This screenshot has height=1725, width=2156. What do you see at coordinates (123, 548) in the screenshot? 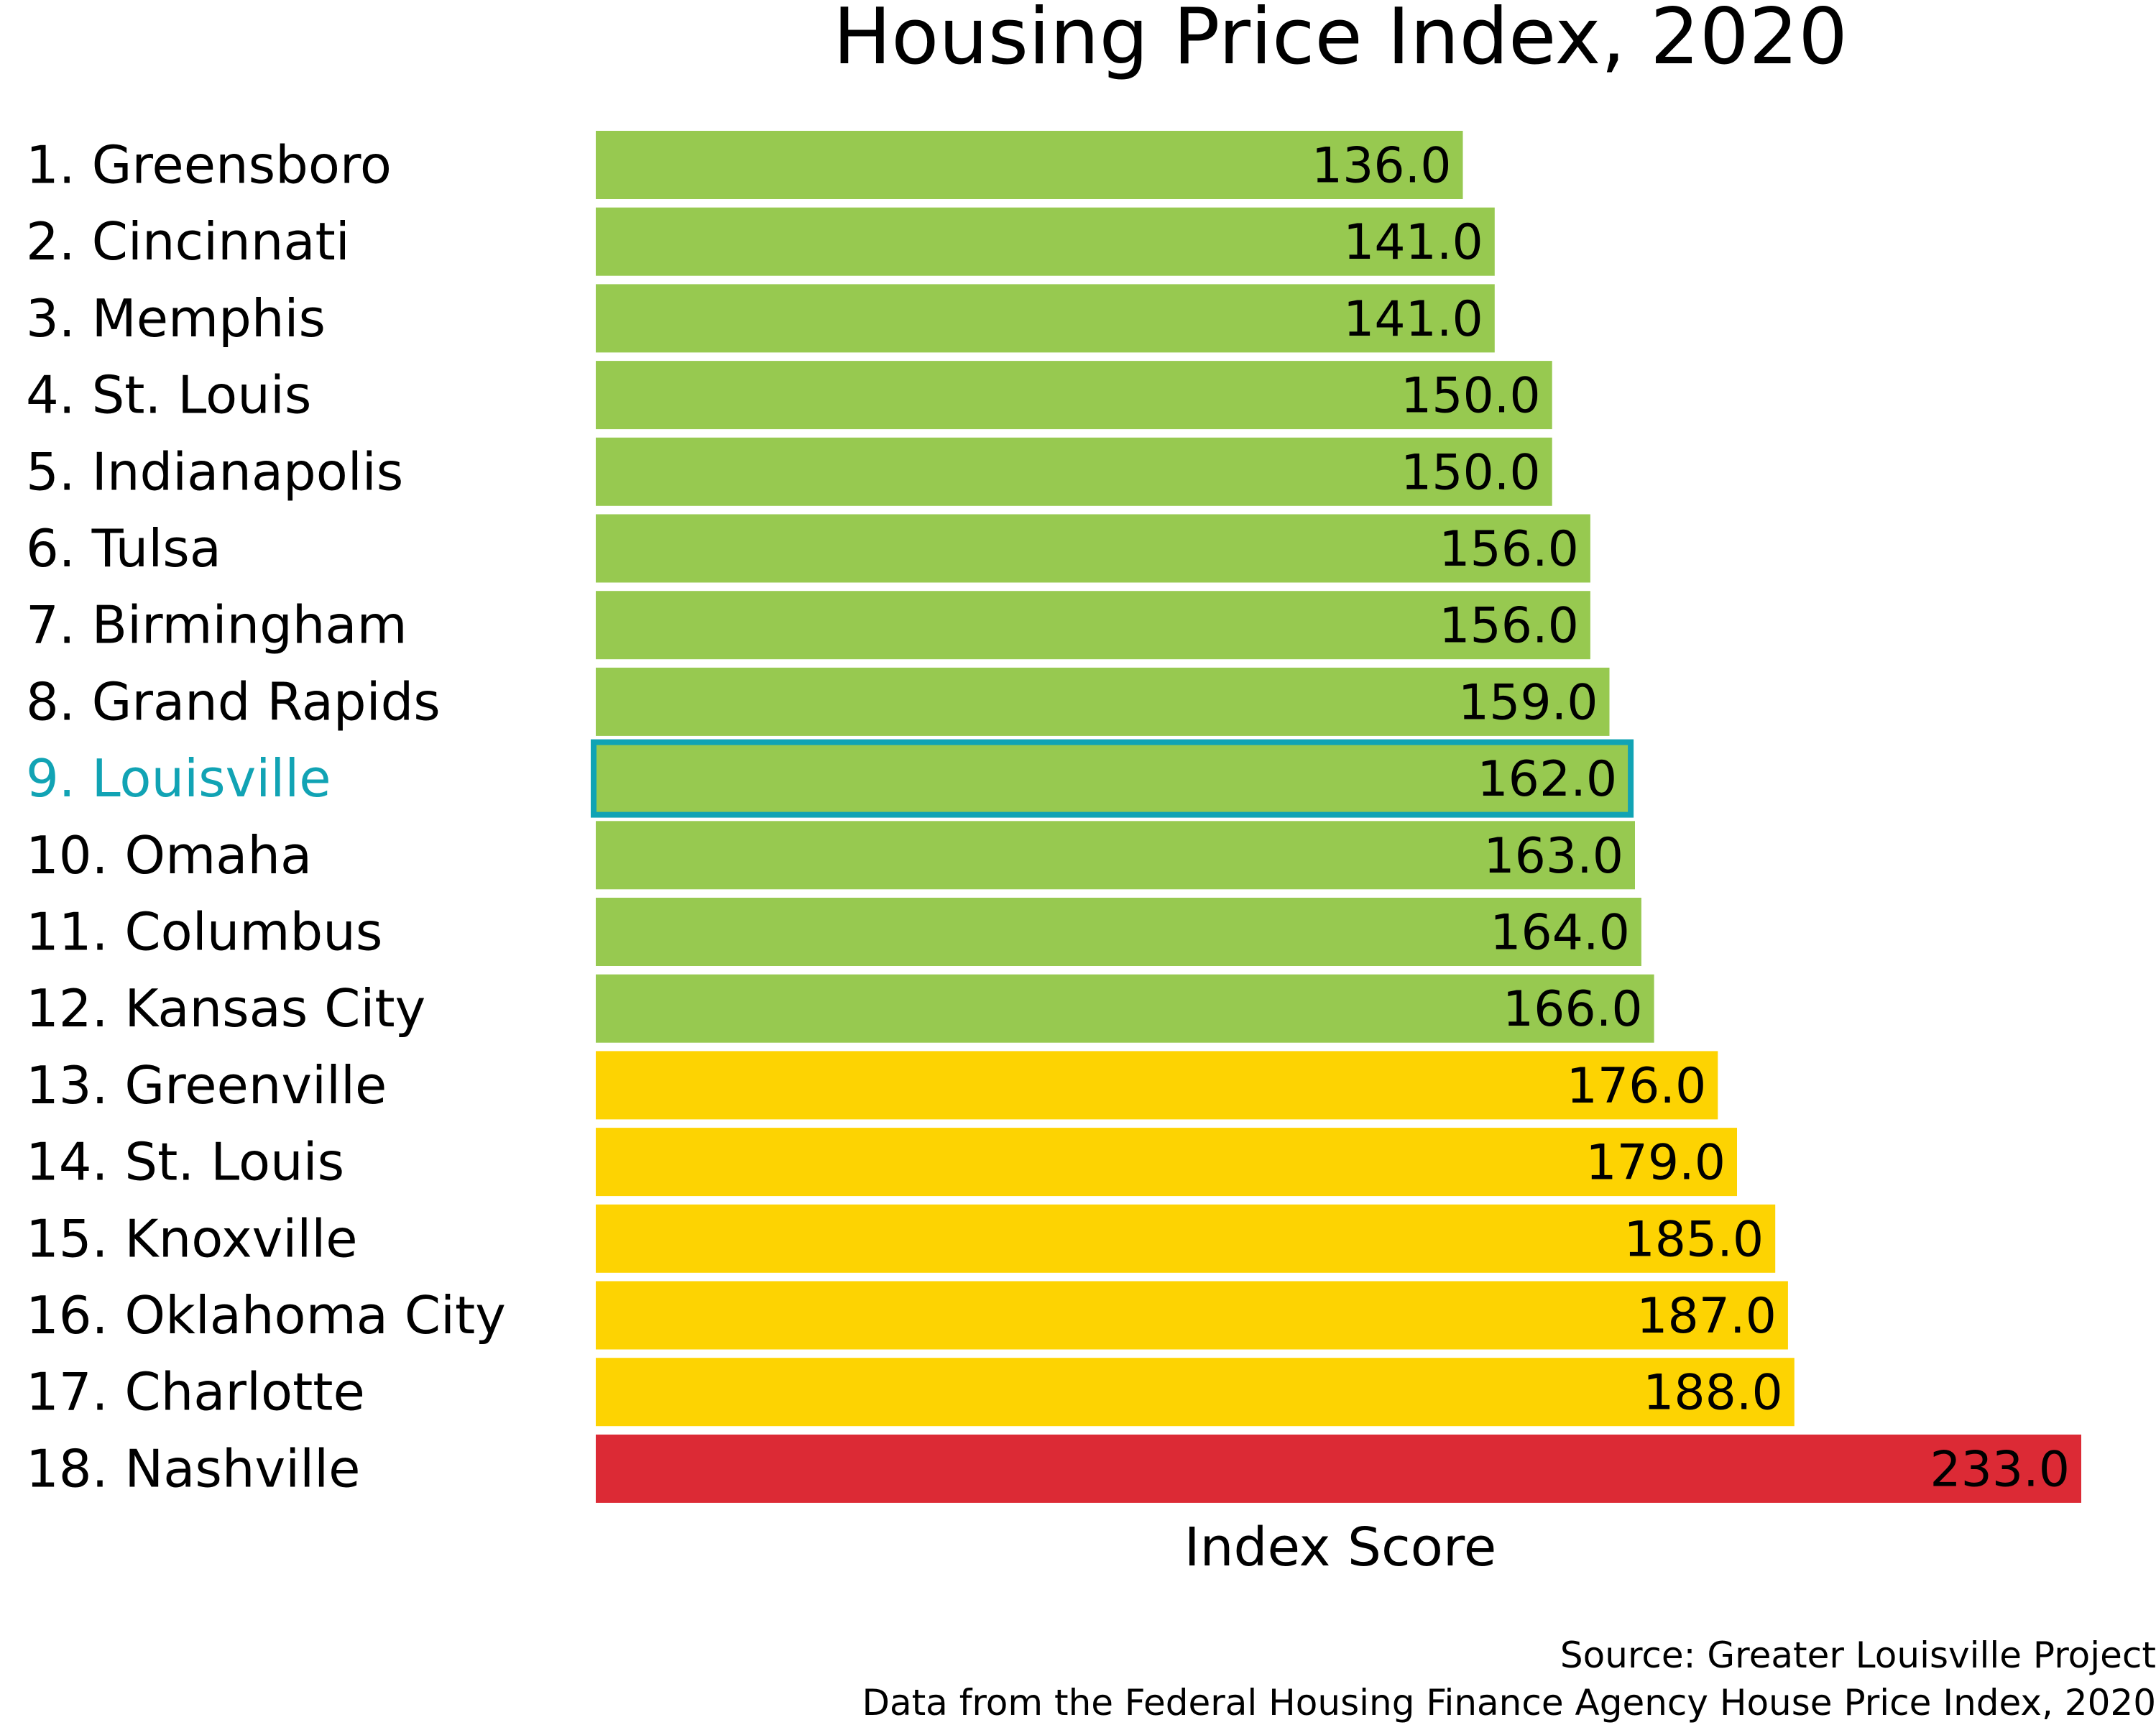
I see `category-label: 6. Tulsa` at bounding box center [123, 548].